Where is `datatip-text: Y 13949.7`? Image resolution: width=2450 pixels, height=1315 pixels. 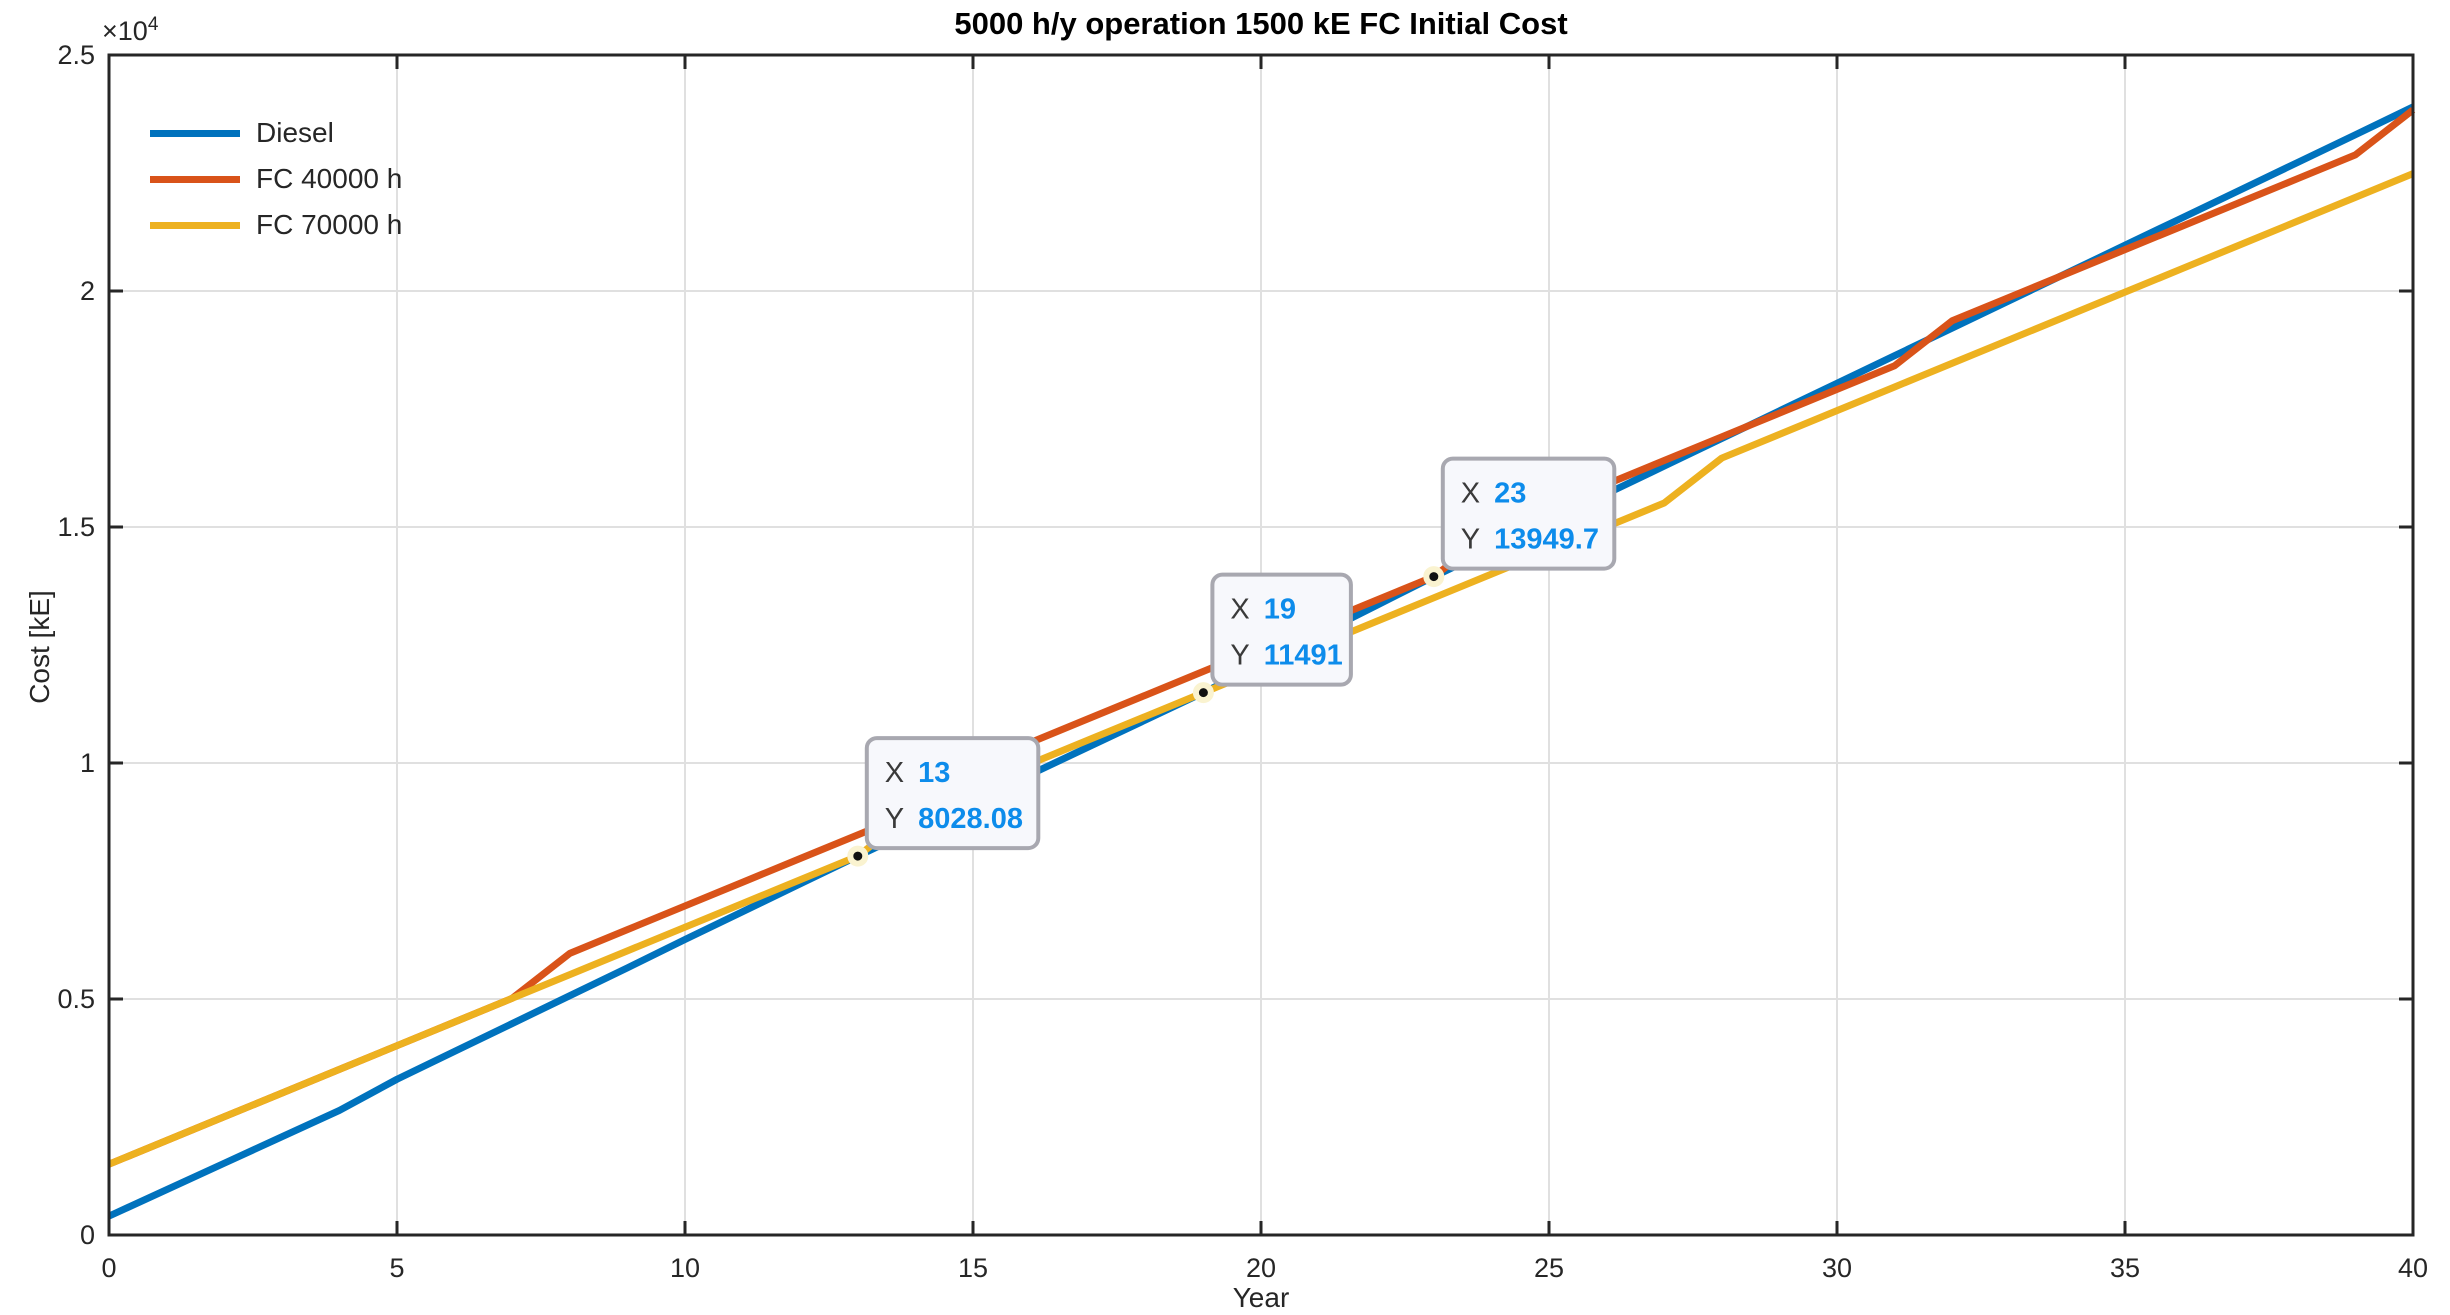 datatip-text: Y 13949.7 is located at coordinates (1530, 540).